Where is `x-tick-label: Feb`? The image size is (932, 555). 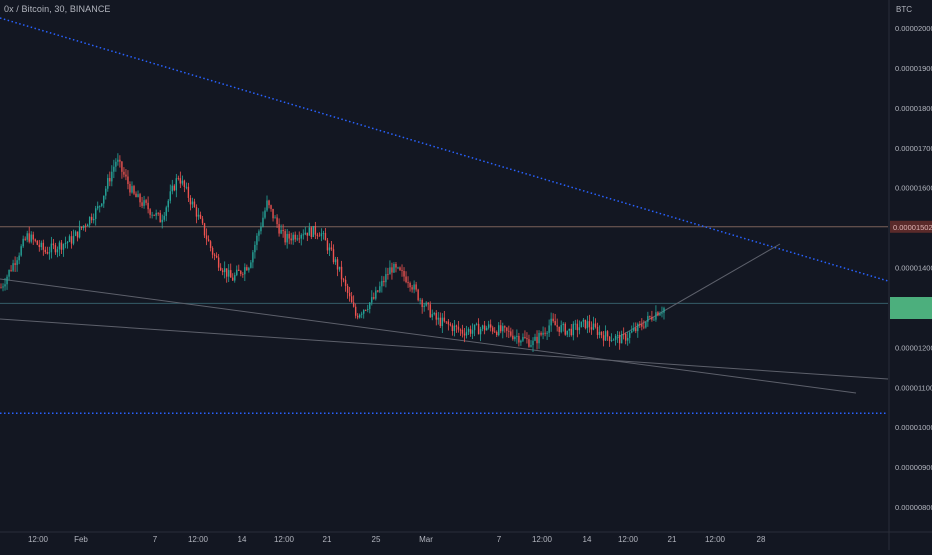
x-tick-label: Feb is located at coordinates (81, 539).